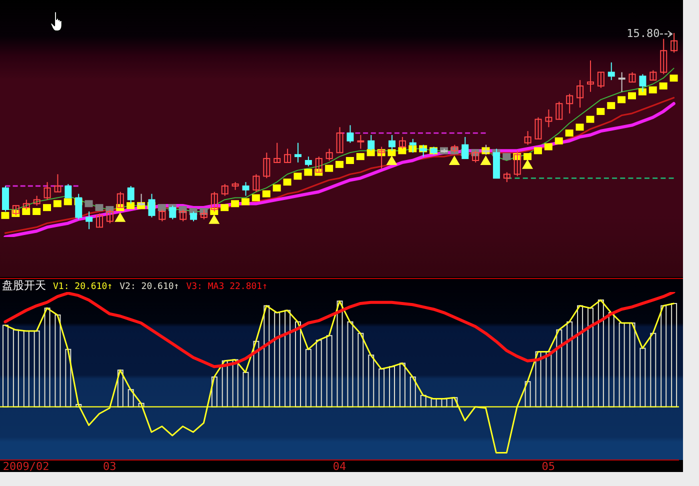 This screenshot has height=486, width=699. I want to click on series-label: V1: 20.610↑, so click(83, 287).